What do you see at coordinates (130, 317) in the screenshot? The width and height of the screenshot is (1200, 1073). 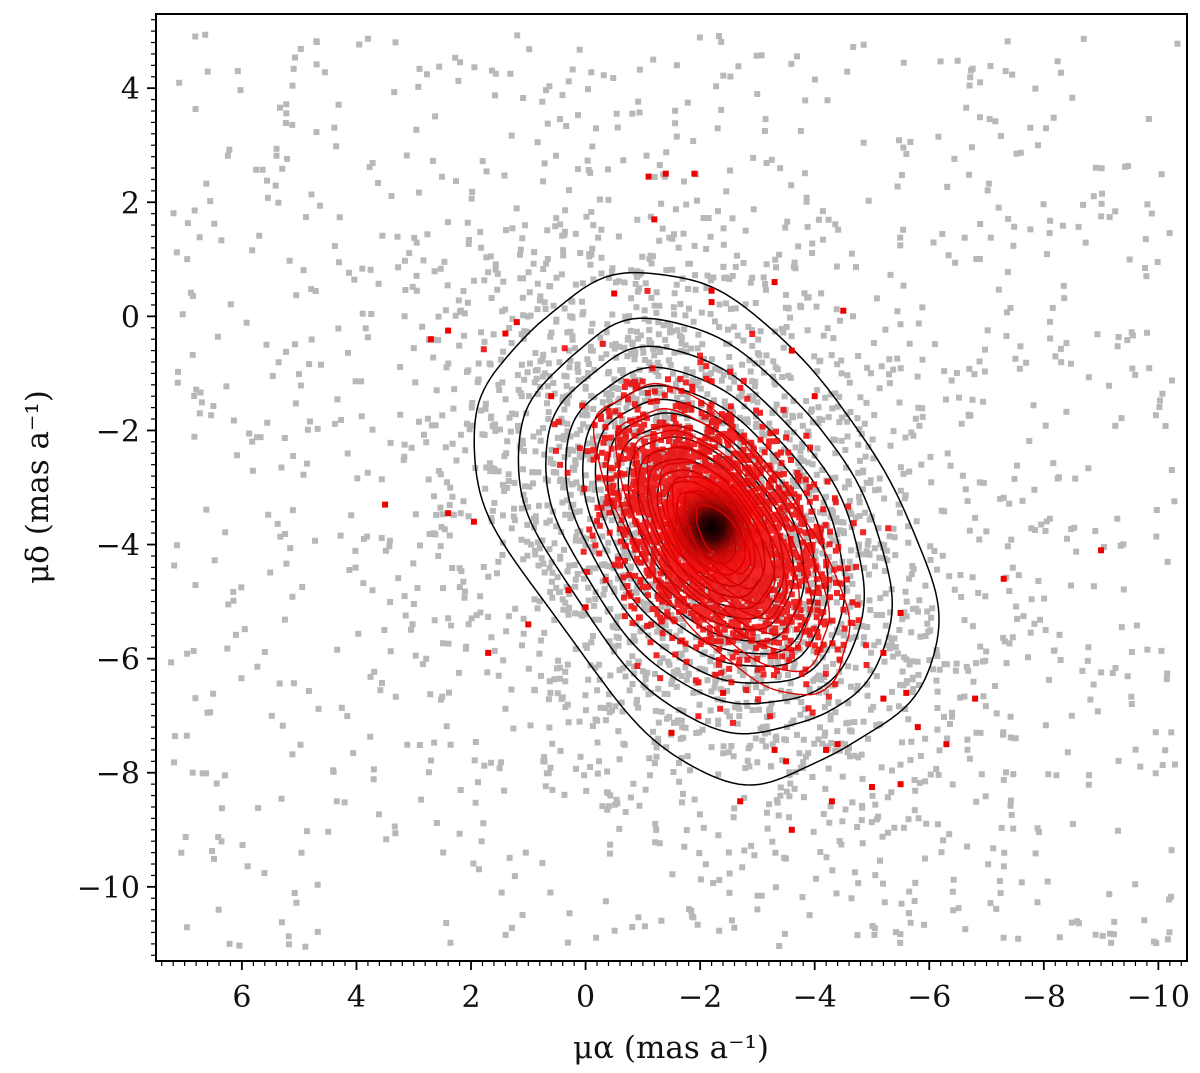 I see `y-tick-label: 0` at bounding box center [130, 317].